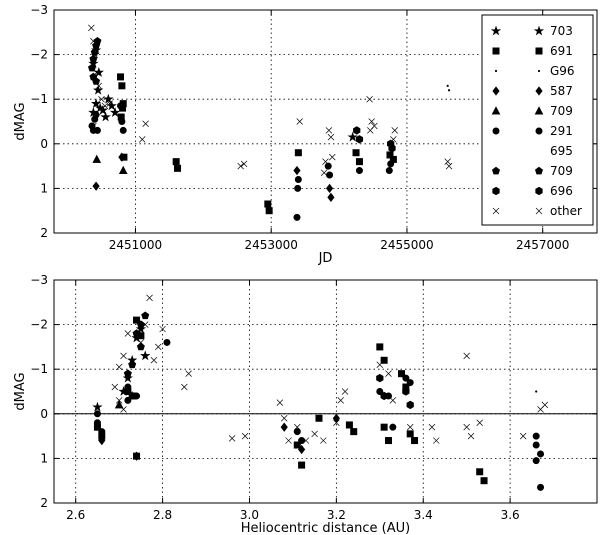 This screenshot has height=535, width=600. What do you see at coordinates (162, 515) in the screenshot?
I see `x-tick-label: 2.8` at bounding box center [162, 515].